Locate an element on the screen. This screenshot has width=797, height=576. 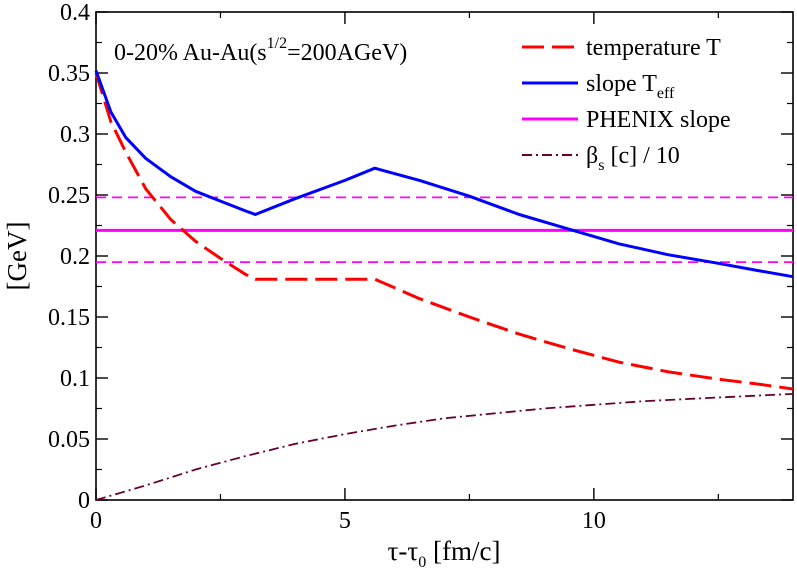
y-tick-label: 0.25 is located at coordinates (69, 196).